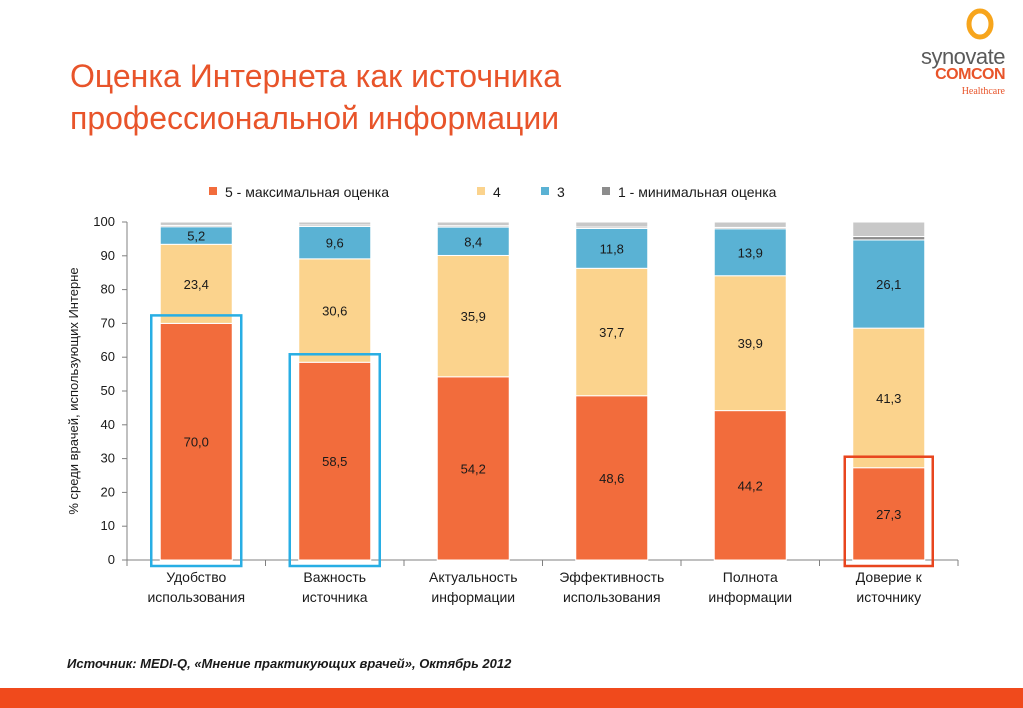 The height and width of the screenshot is (708, 1023). I want to click on x-category-label: источника, so click(335, 597).